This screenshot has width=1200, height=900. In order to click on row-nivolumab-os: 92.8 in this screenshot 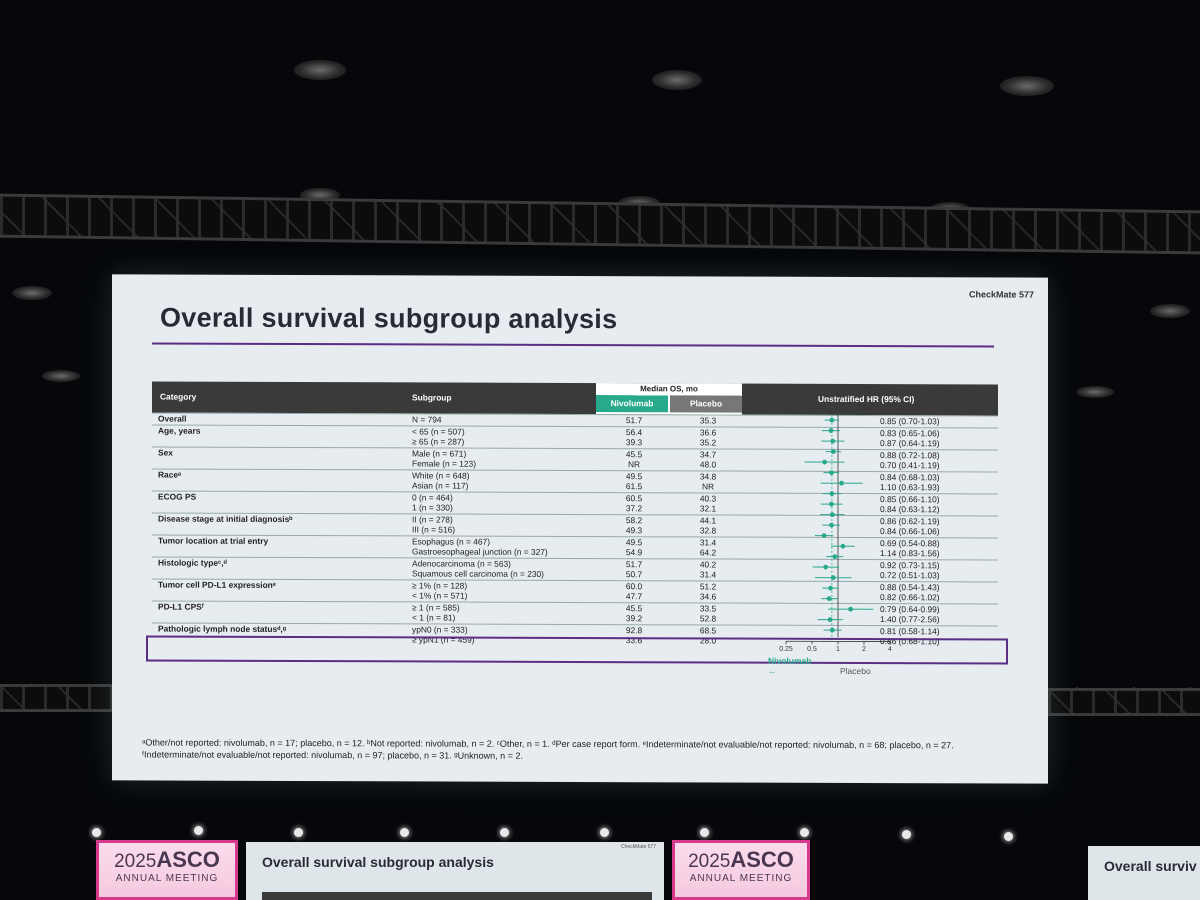, I will do `click(634, 629)`.